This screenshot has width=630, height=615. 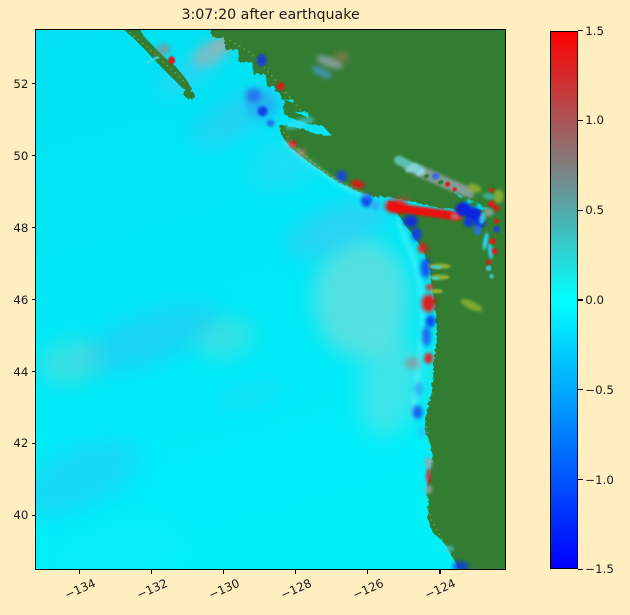 I want to click on puget-gray-patch, so click(x=488, y=211).